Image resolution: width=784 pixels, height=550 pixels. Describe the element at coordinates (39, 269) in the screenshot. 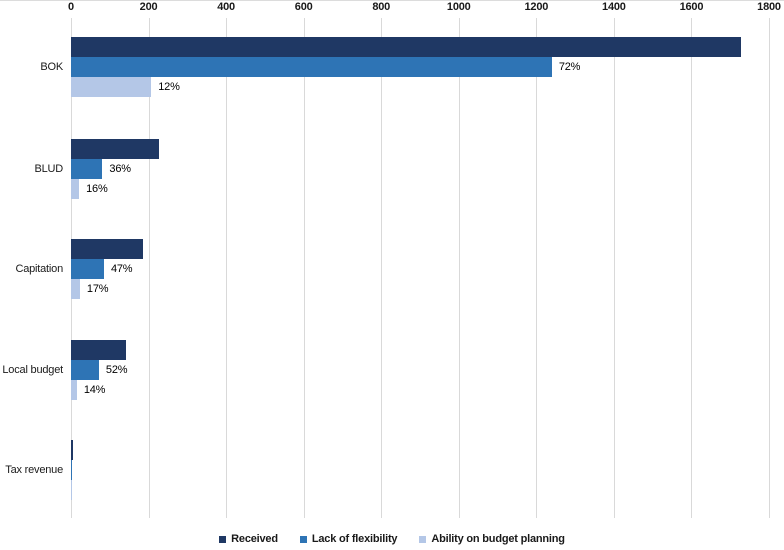

I see `category-label: Capitation` at that location.